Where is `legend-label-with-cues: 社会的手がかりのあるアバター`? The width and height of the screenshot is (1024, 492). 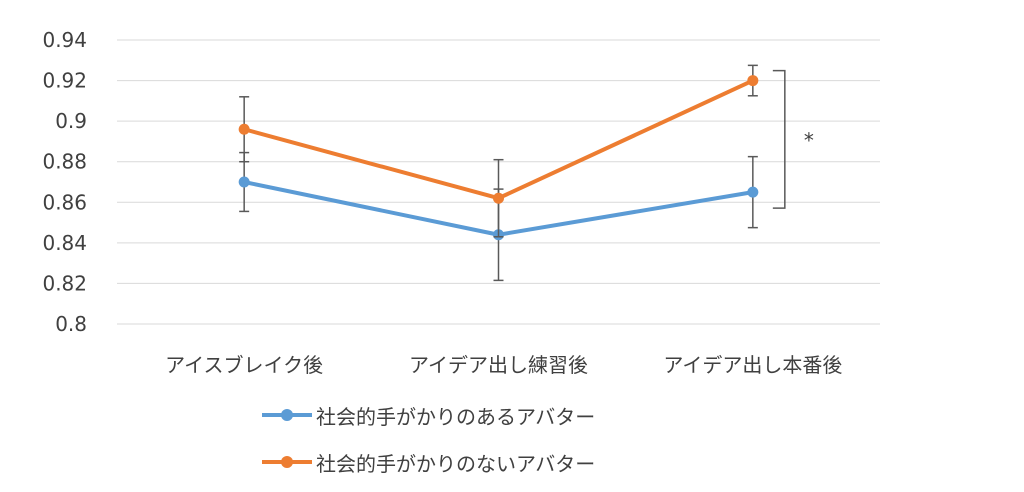 legend-label-with-cues: 社会的手がかりのあるアバター is located at coordinates (456, 416).